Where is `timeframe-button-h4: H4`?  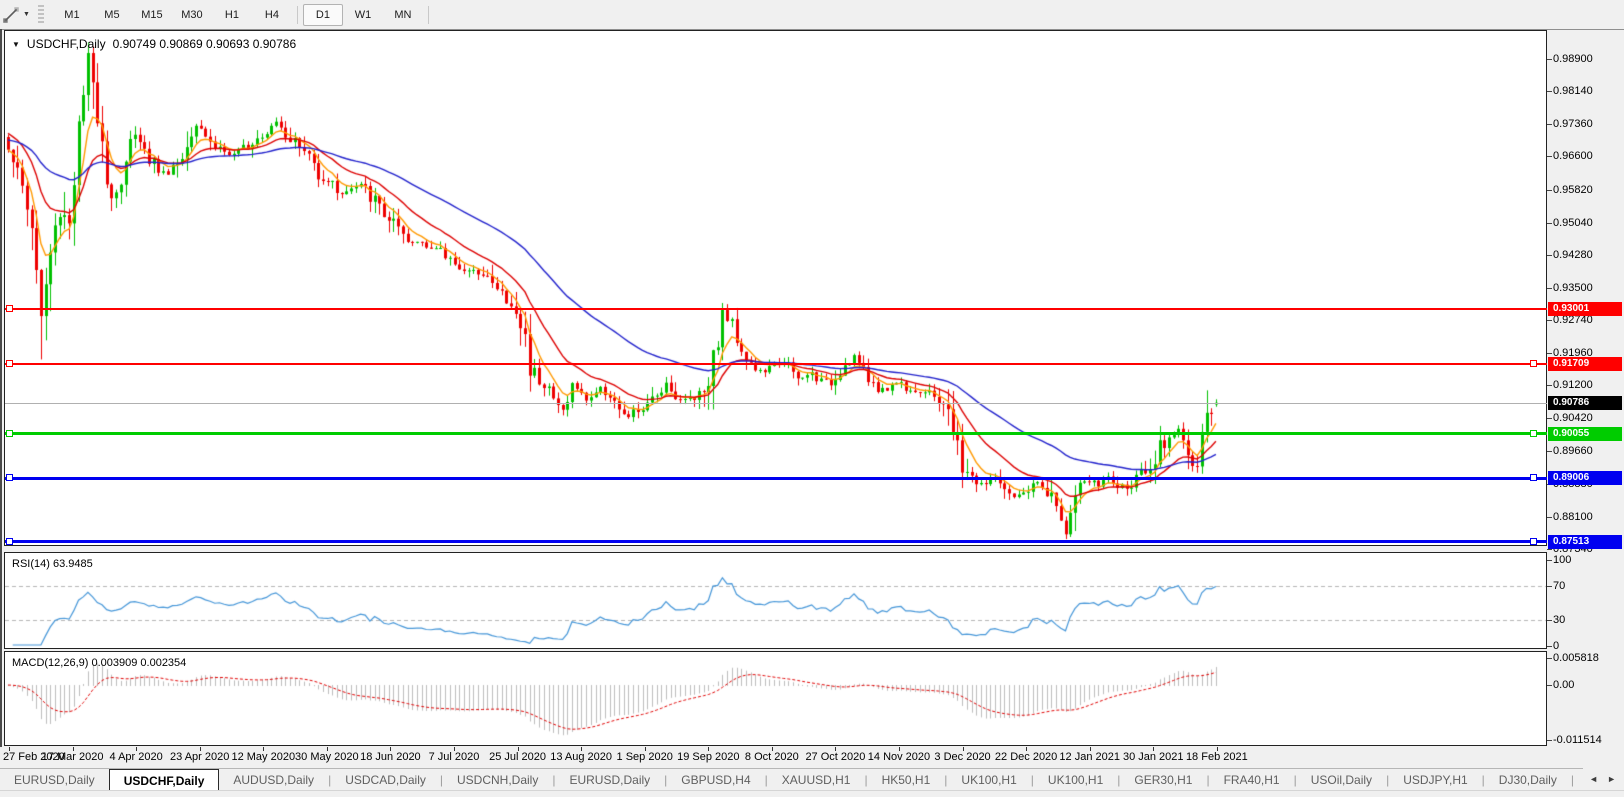 timeframe-button-h4: H4 is located at coordinates (271, 14).